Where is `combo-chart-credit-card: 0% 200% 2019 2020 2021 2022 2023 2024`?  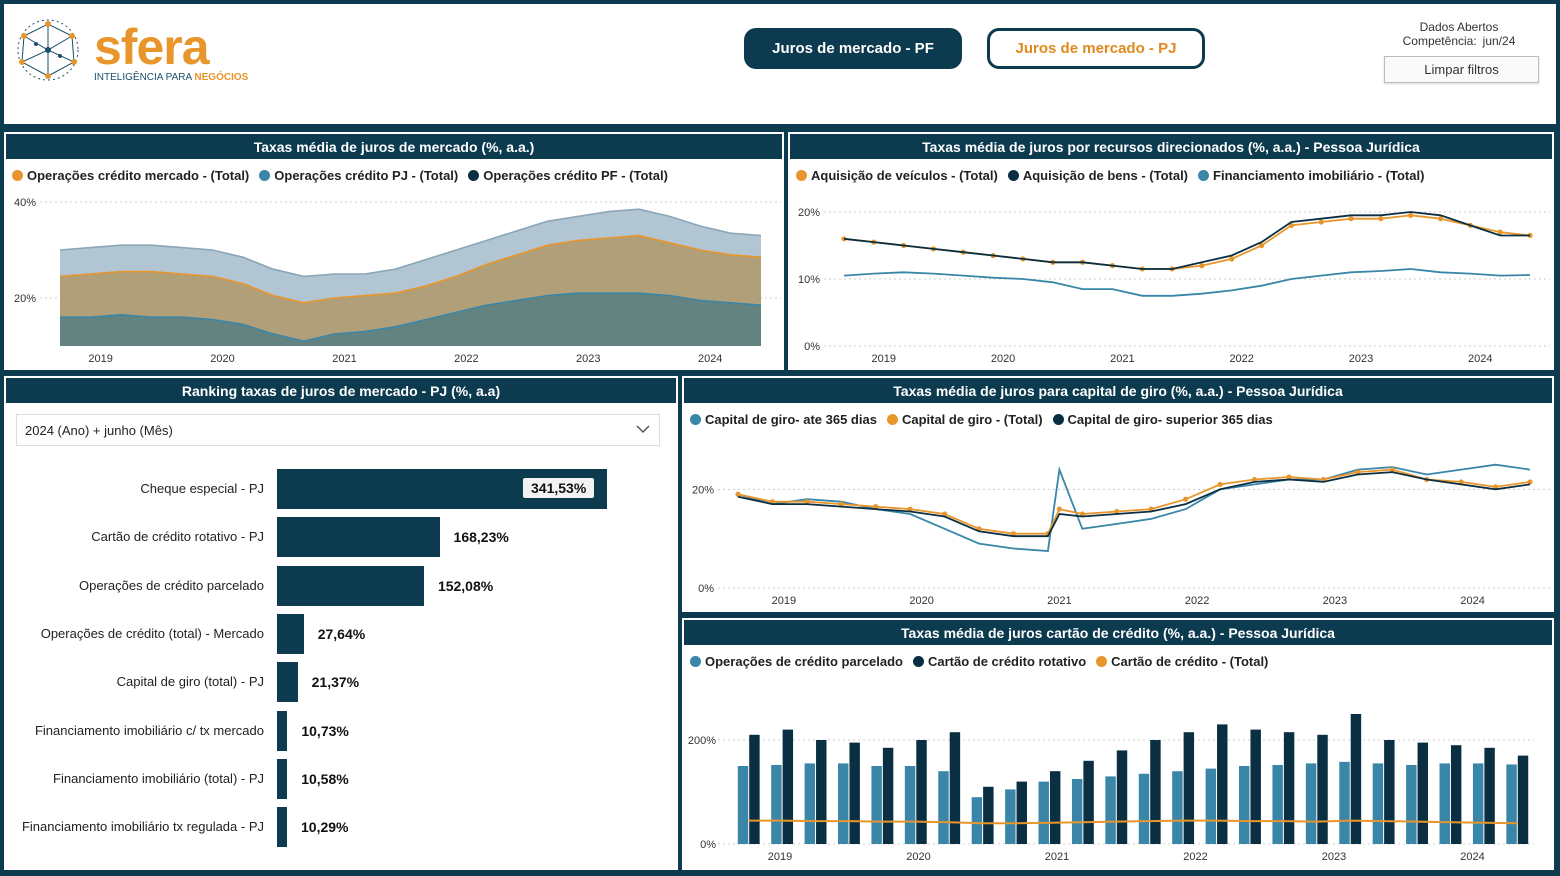 combo-chart-credit-card: 0% 200% 2019 2020 2021 2022 2023 2024 is located at coordinates (1111, 788).